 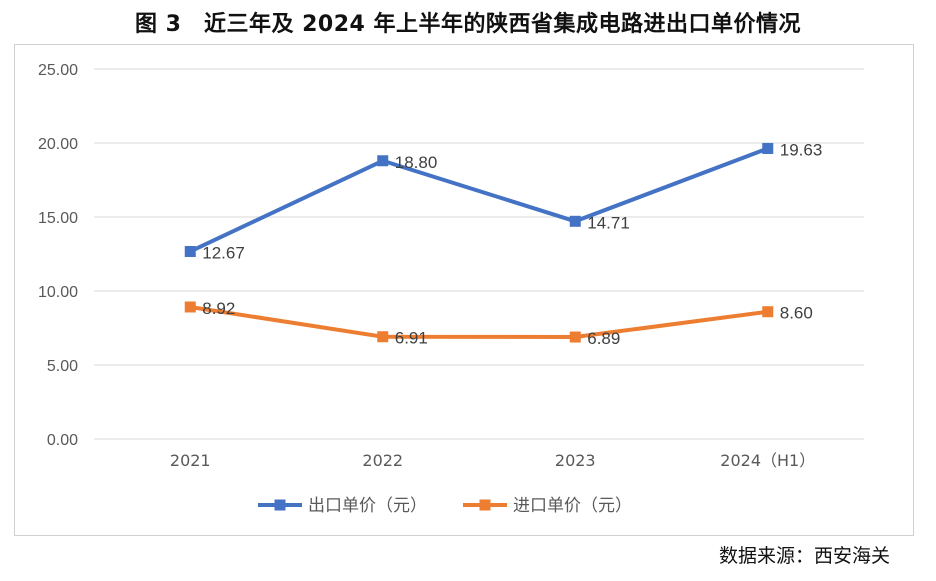 I want to click on y-tick-label: 20.00, so click(x=58, y=144).